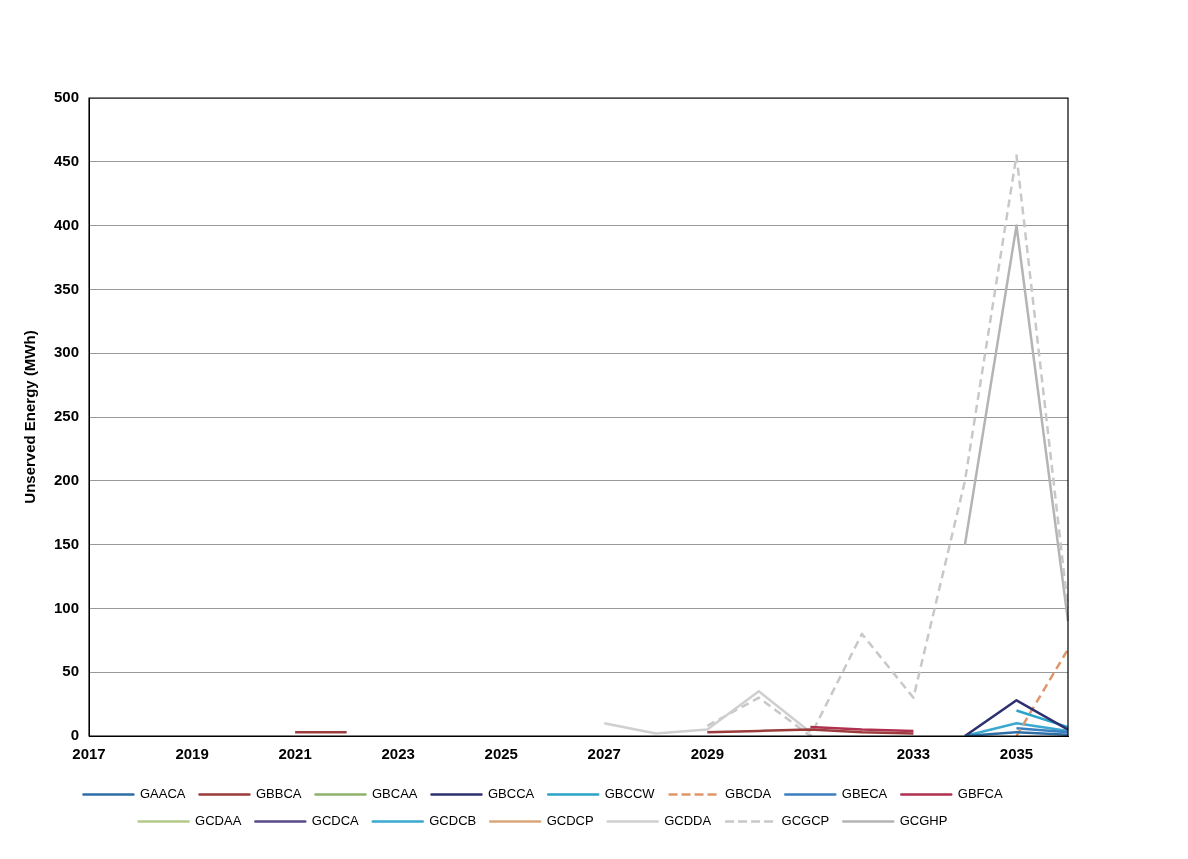 This screenshot has width=1188, height=859. What do you see at coordinates (604, 754) in the screenshot?
I see `x-tick-label: 2027` at bounding box center [604, 754].